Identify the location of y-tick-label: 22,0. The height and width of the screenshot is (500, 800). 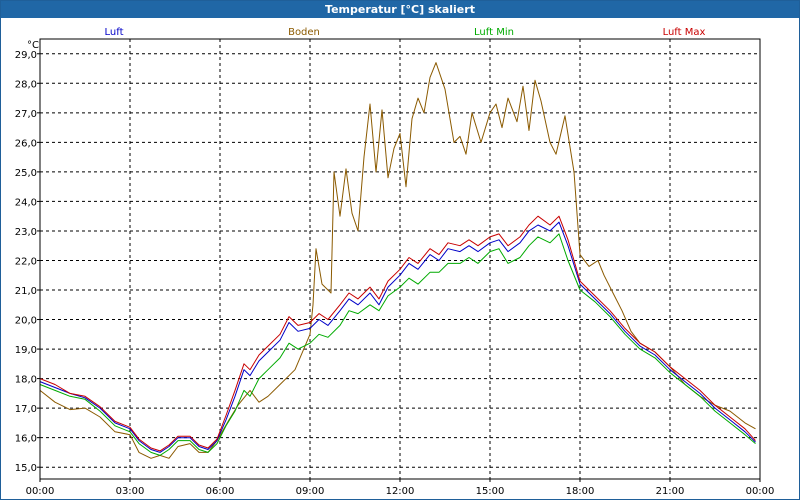
(26, 261).